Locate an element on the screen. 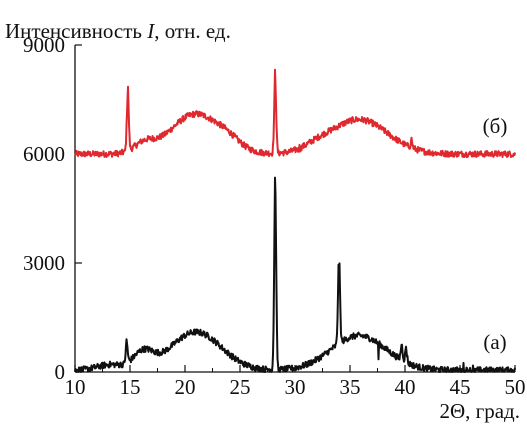 The height and width of the screenshot is (427, 527). y-axis-label: Интенсивность I, отн. ед. is located at coordinates (118, 31).